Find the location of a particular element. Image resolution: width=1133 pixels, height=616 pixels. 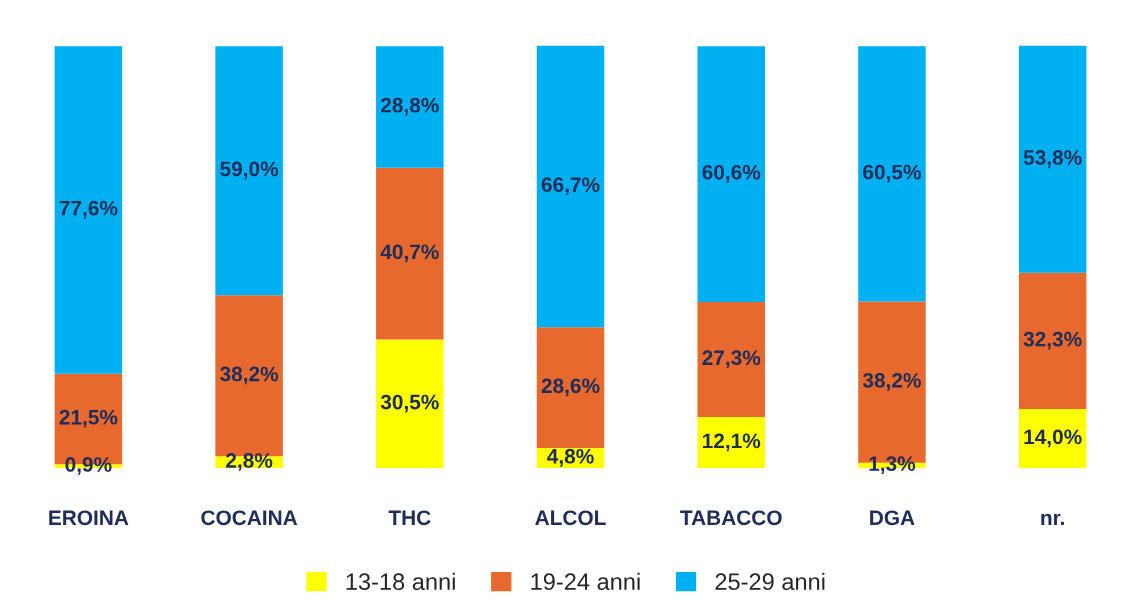

data-label: 28,8% is located at coordinates (410, 106).